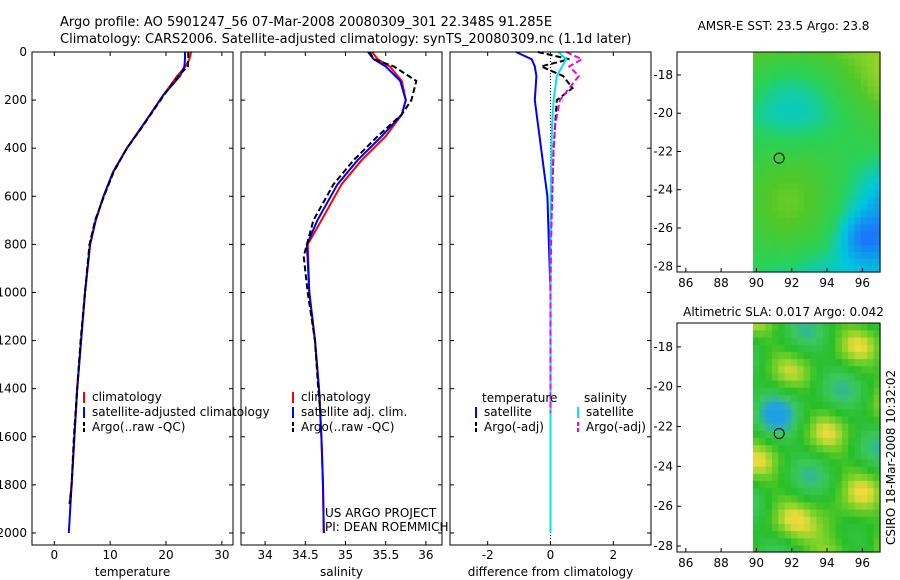 Image resolution: width=900 pixels, height=580 pixels. What do you see at coordinates (165, 555) in the screenshot?
I see `x-tick-label: 20` at bounding box center [165, 555].